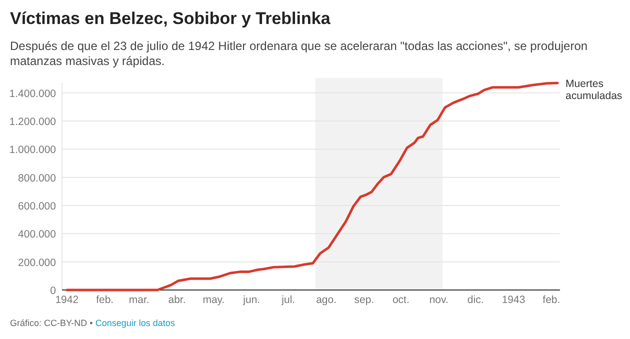 The image size is (630, 339). I want to click on y-tick-label: 400.000, so click(37, 234).